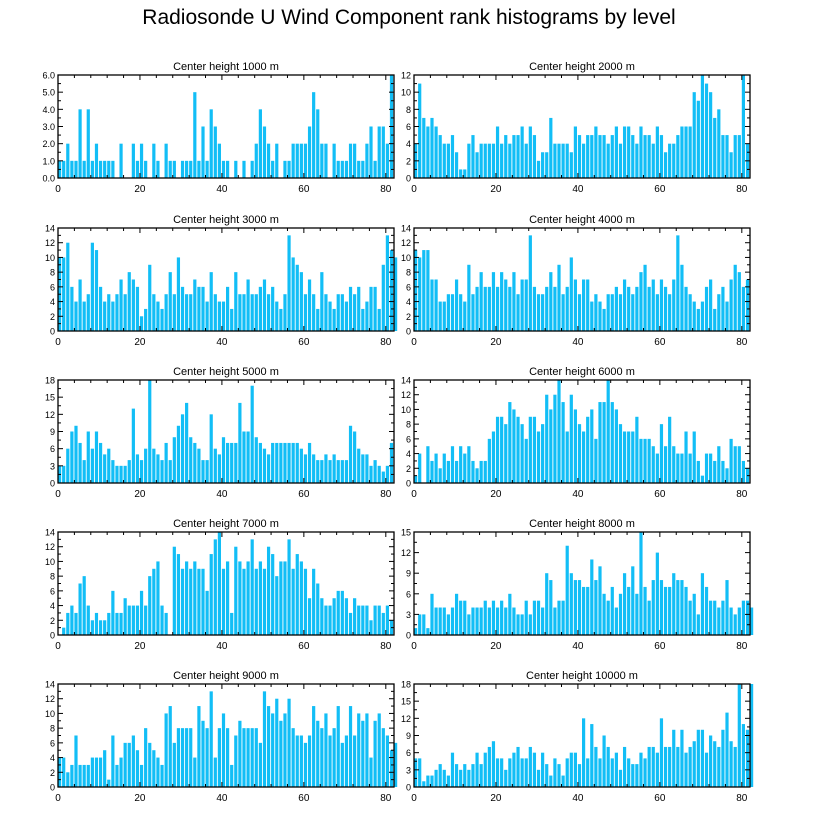 Image resolution: width=818 pixels, height=824 pixels. I want to click on histogram-panel-10: Center height 10000 m 0 20 40 60 80 0 3 6 9 12 15 18, so click(577, 737).